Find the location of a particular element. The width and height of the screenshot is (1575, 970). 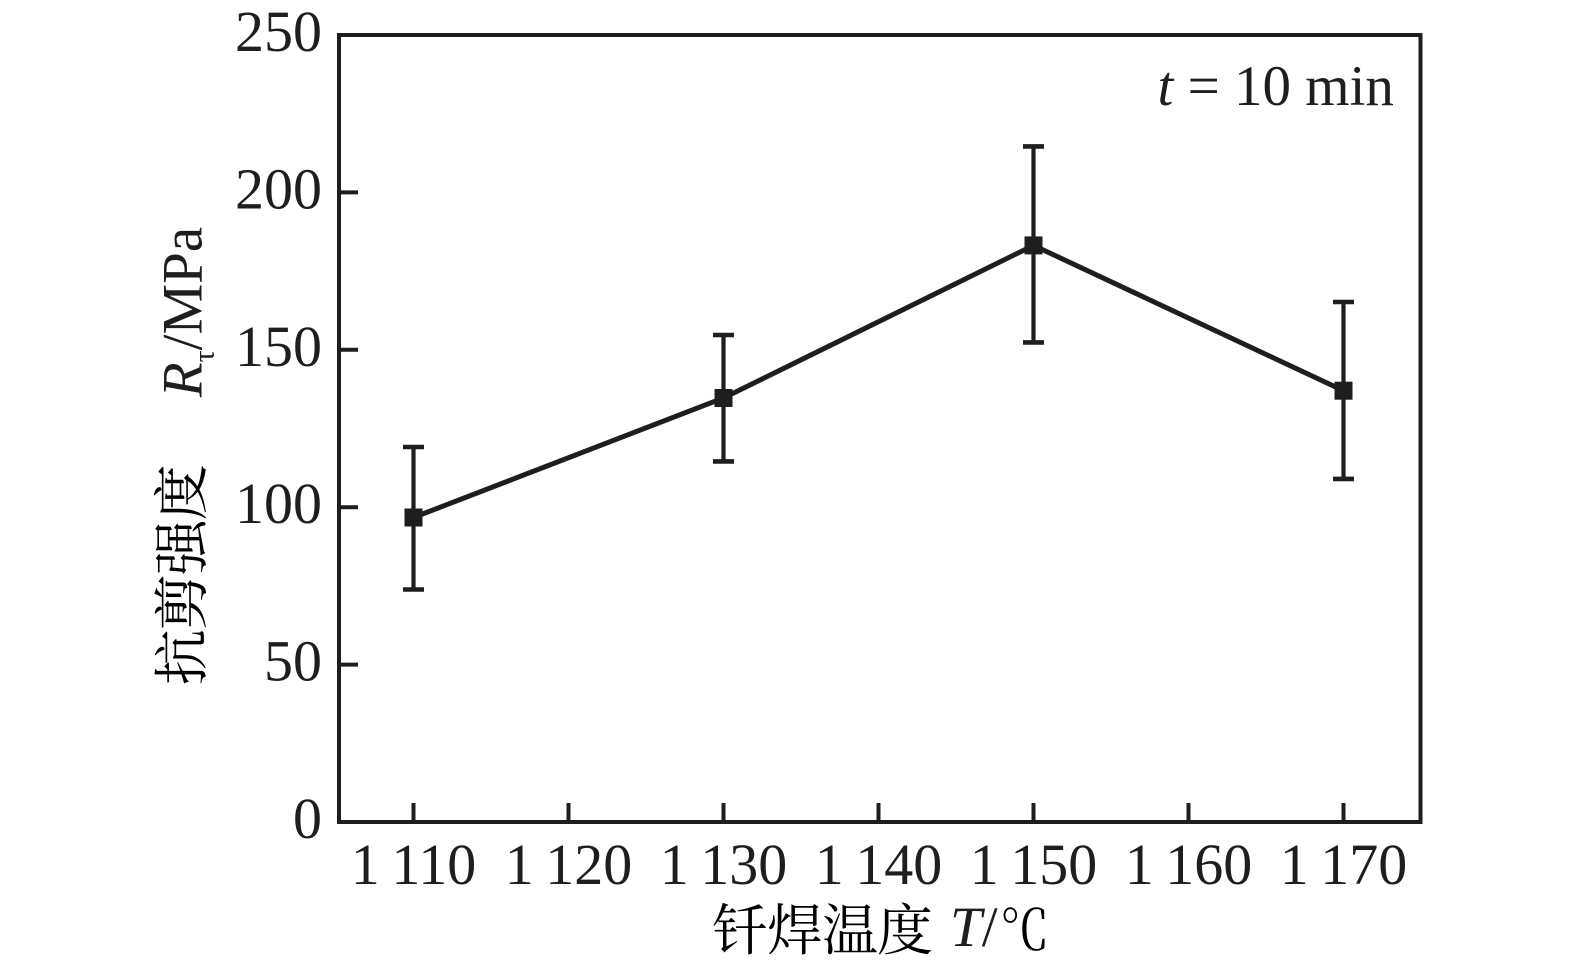

svg-text: 150 is located at coordinates (278, 346).